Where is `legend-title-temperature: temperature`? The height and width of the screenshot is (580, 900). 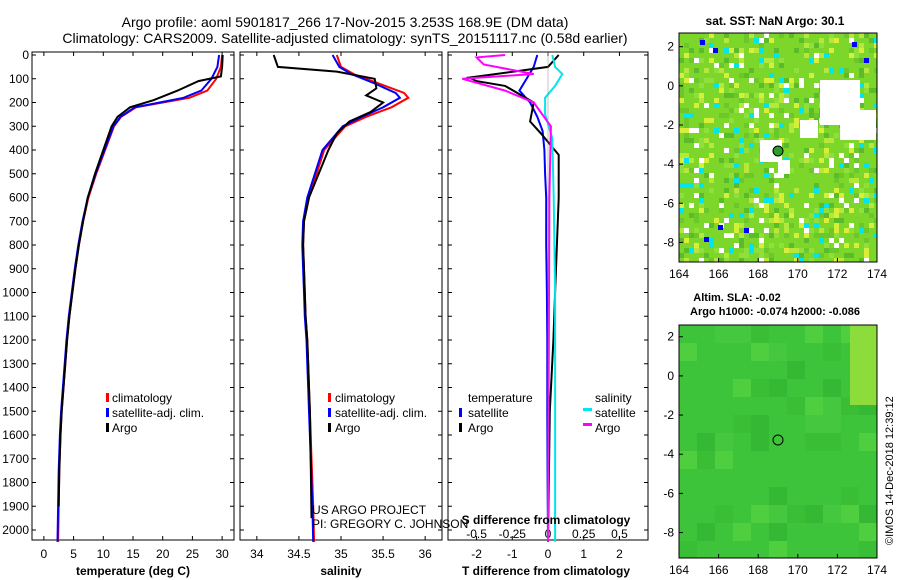
legend-title-temperature: temperature is located at coordinates (500, 398).